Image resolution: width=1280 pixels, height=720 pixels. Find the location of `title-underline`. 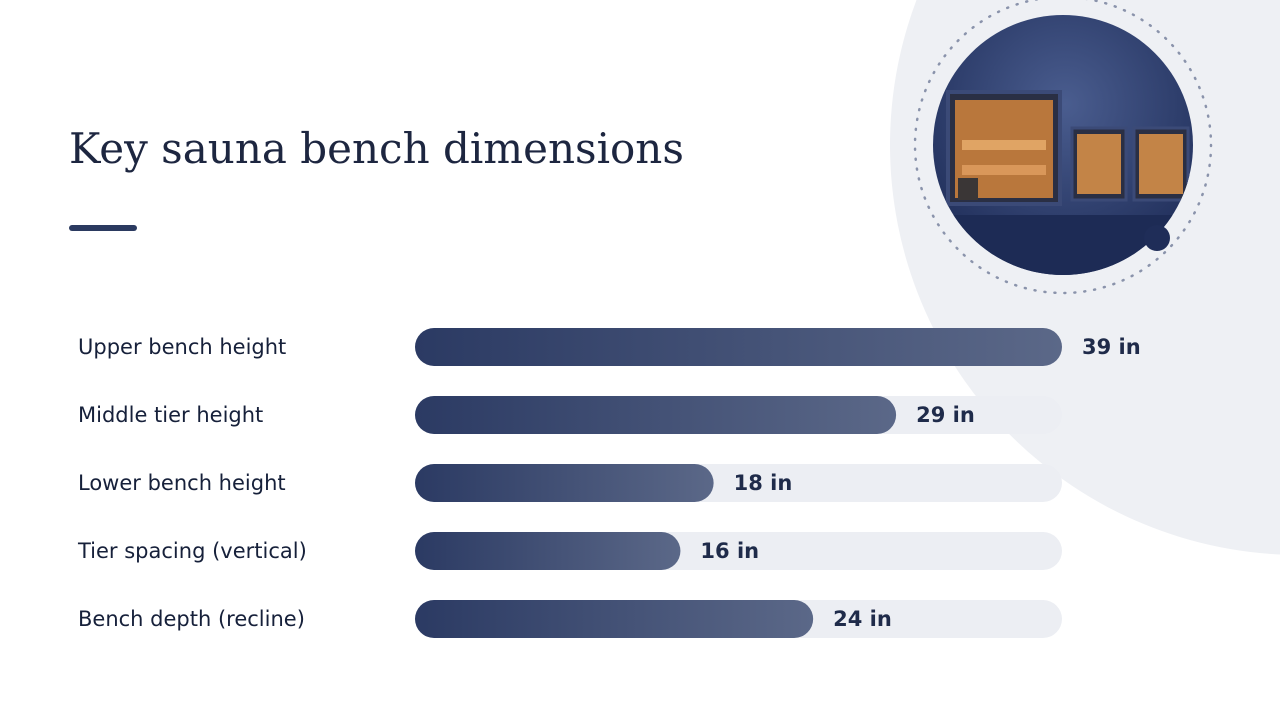

title-underline is located at coordinates (103, 228).